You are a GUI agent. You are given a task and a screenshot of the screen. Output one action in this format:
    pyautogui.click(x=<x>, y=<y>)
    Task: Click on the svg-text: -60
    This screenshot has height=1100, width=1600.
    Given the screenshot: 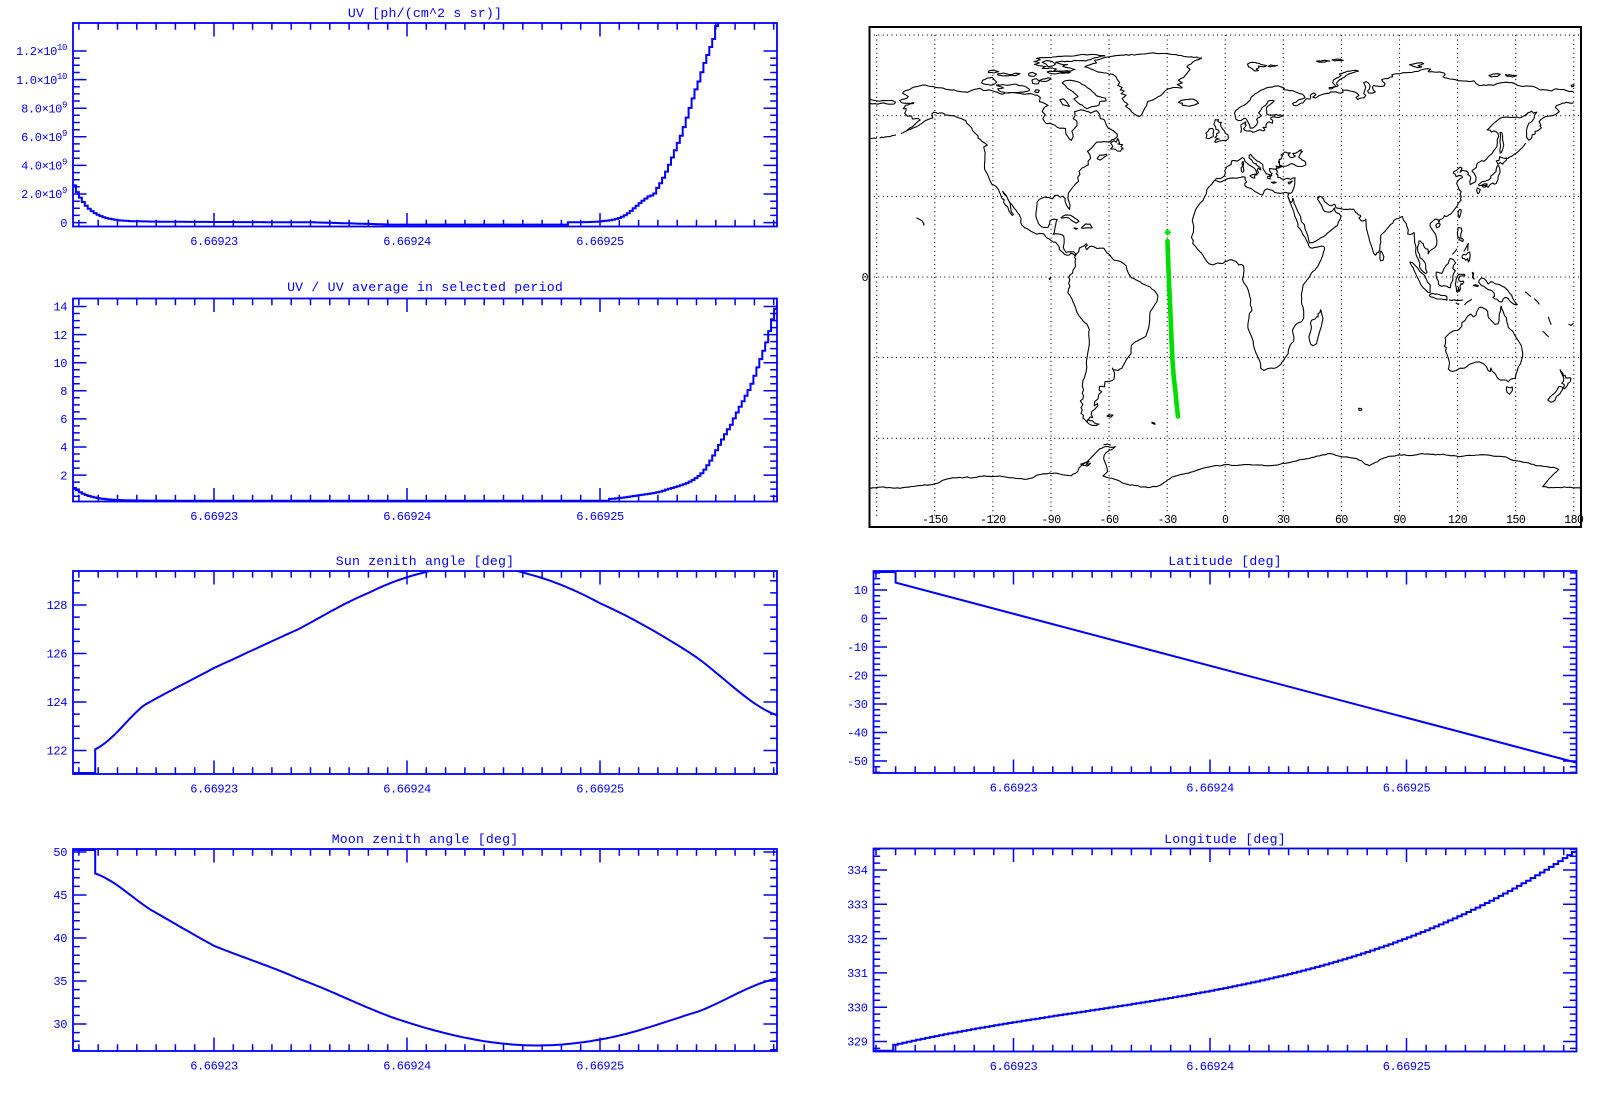 What is the action you would take?
    pyautogui.click(x=1109, y=520)
    